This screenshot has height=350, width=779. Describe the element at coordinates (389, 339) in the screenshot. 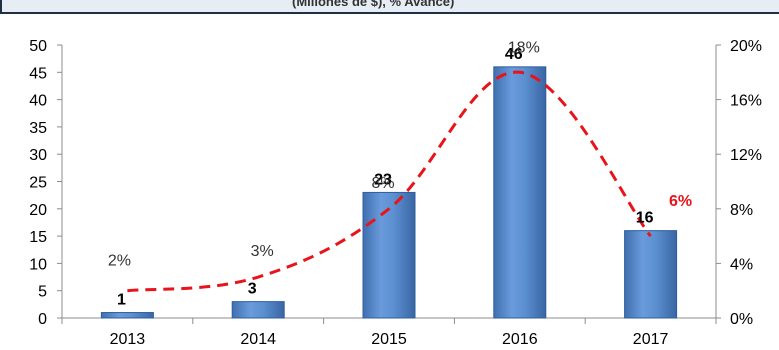

I see `x-tick-label: 2015` at that location.